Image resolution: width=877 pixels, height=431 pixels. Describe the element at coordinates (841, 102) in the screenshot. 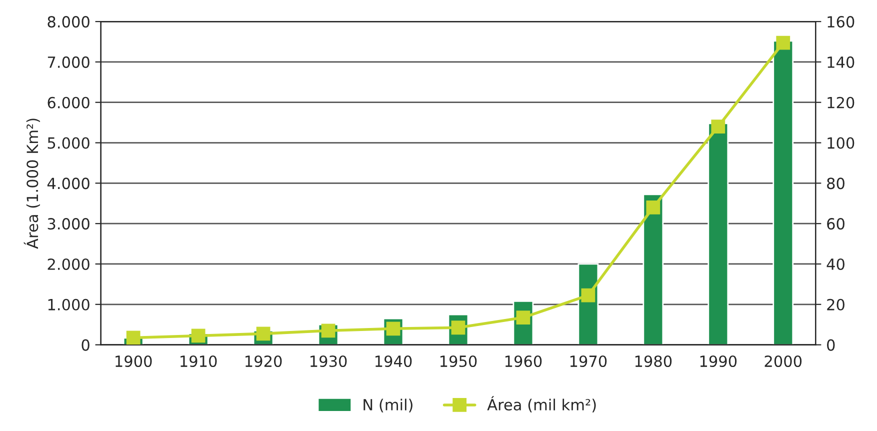

I see `y2-tick-label: 120` at that location.